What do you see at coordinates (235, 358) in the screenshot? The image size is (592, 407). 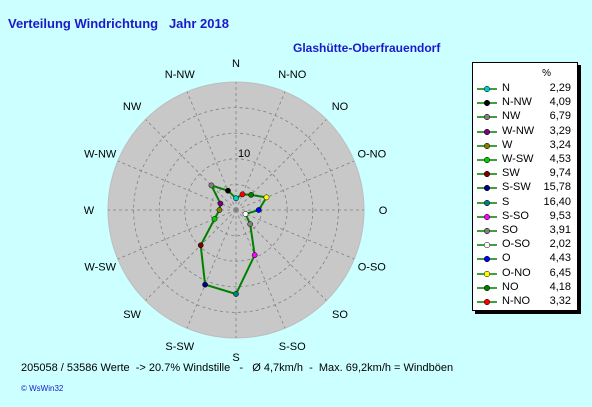 I see `direction-label: S` at bounding box center [235, 358].